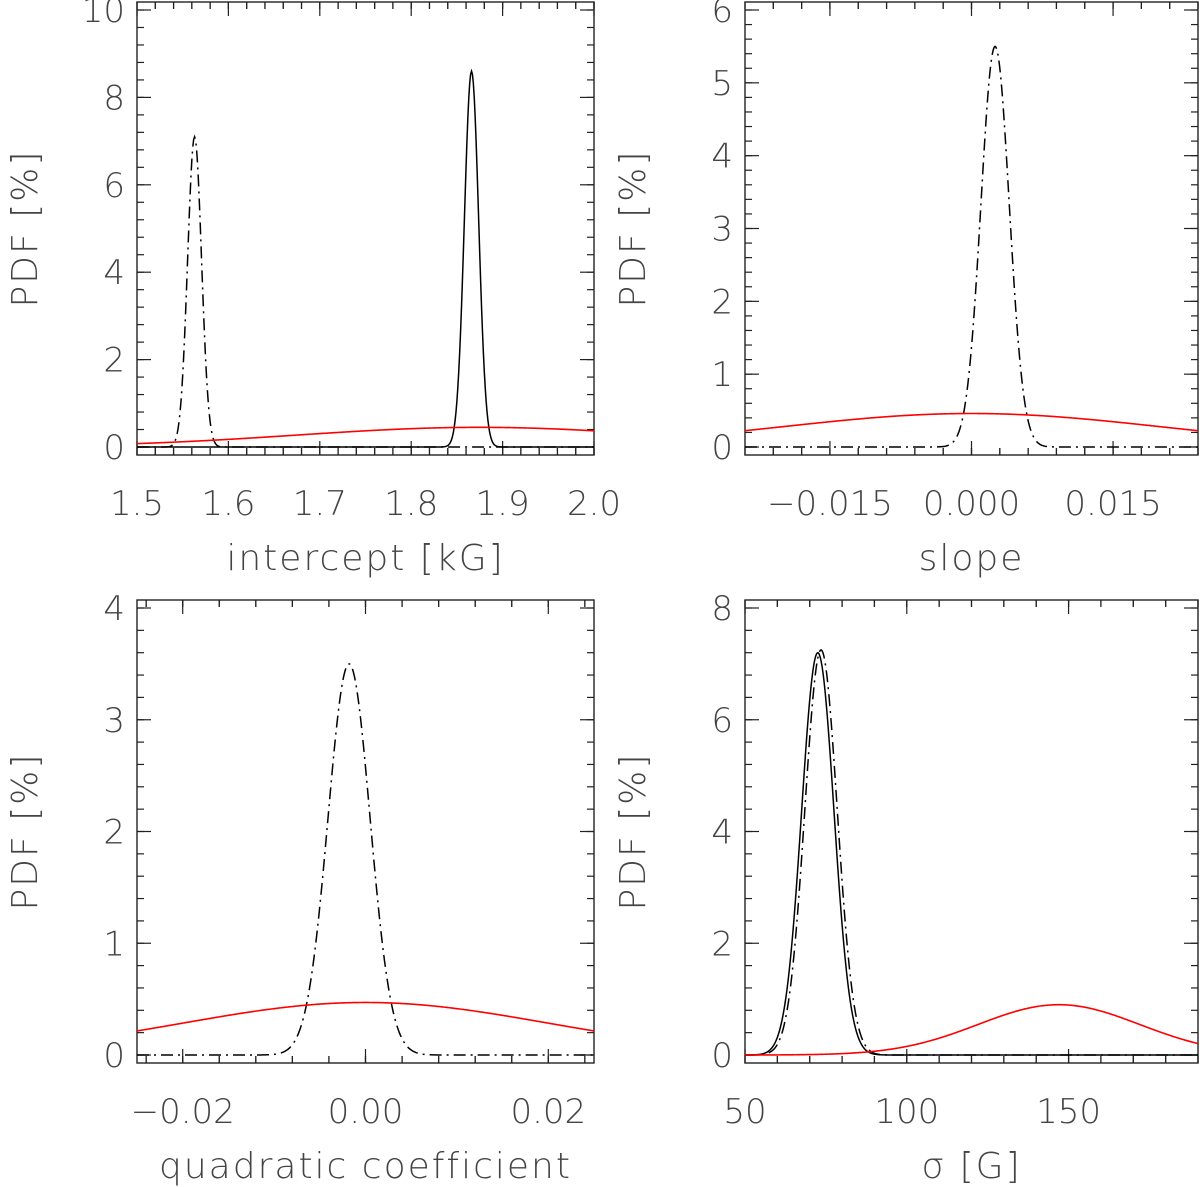 This screenshot has width=1200, height=1187. Describe the element at coordinates (365, 1166) in the screenshot. I see `quadratic-coefficient-x-axis-label: quadratic coefficient` at that location.